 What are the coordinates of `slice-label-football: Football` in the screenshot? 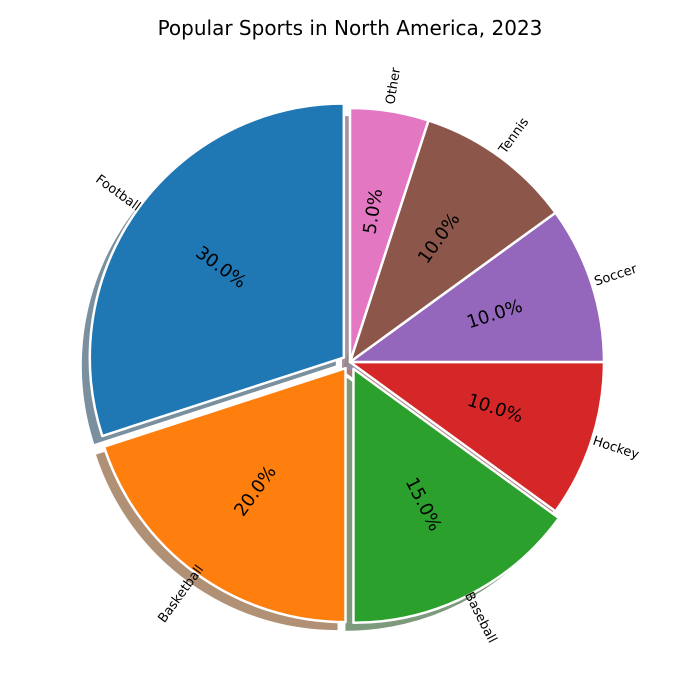 It's located at (118, 193).